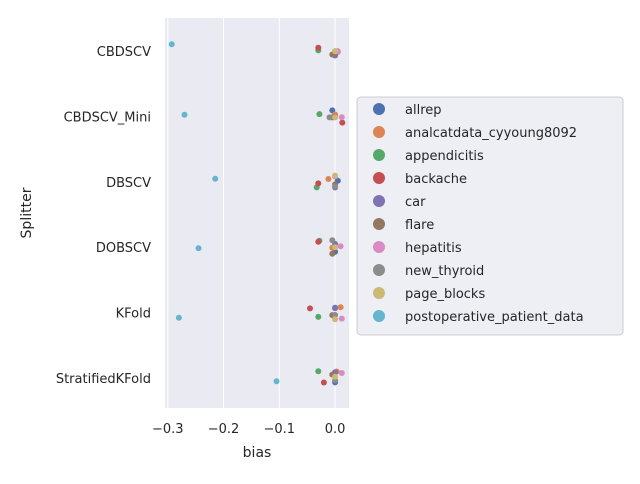 This screenshot has width=640, height=484. What do you see at coordinates (280, 429) in the screenshot?
I see `x-tick-label: −0.1` at bounding box center [280, 429].